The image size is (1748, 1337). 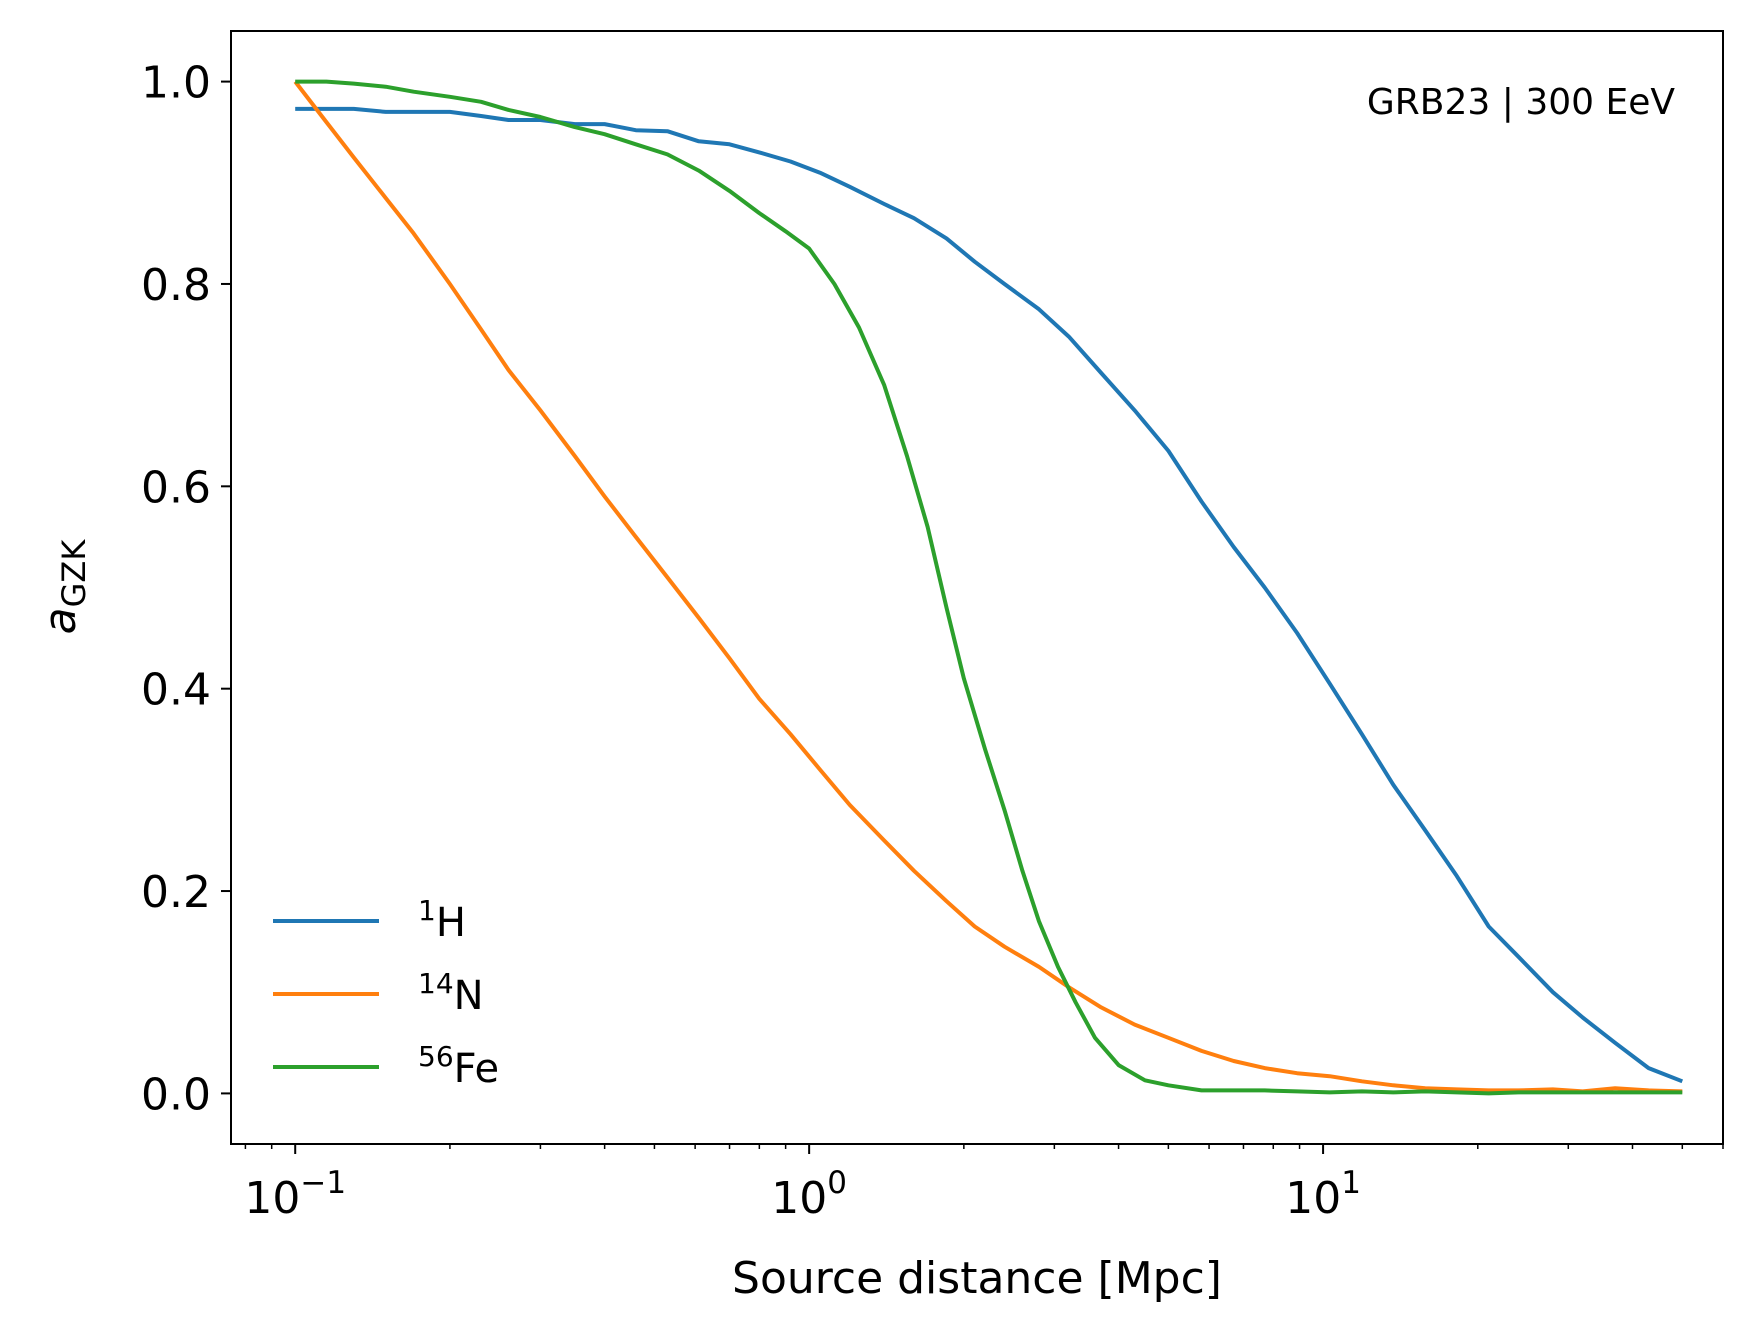 What do you see at coordinates (469, 996) in the screenshot?
I see `legend-base: N` at bounding box center [469, 996].